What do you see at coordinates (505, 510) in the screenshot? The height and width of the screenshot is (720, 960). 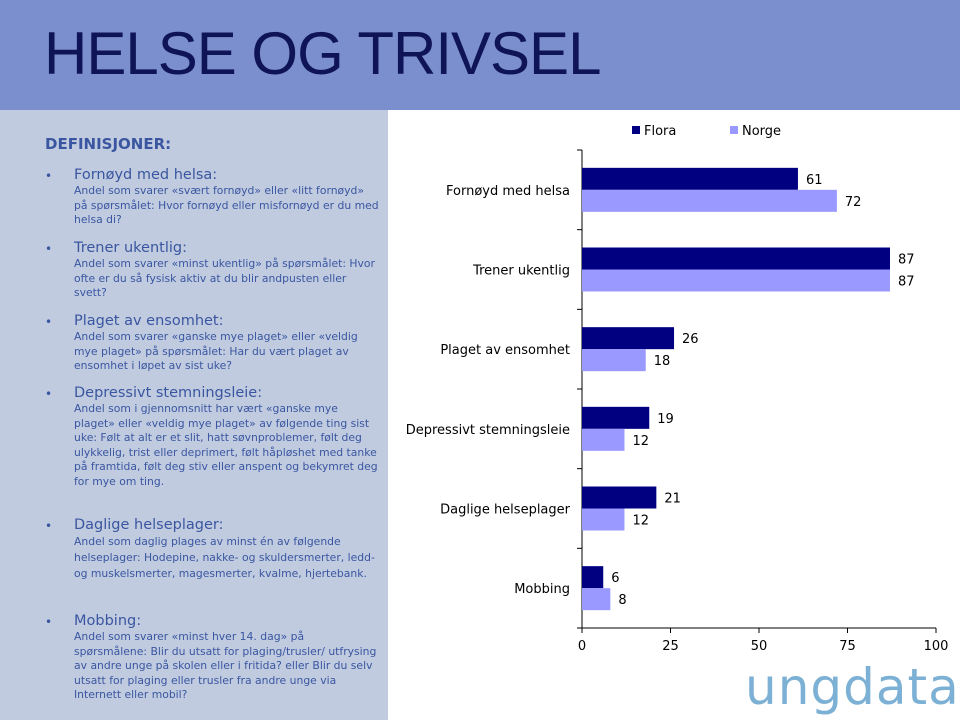 I see `category-label: Daglige helseplager` at bounding box center [505, 510].